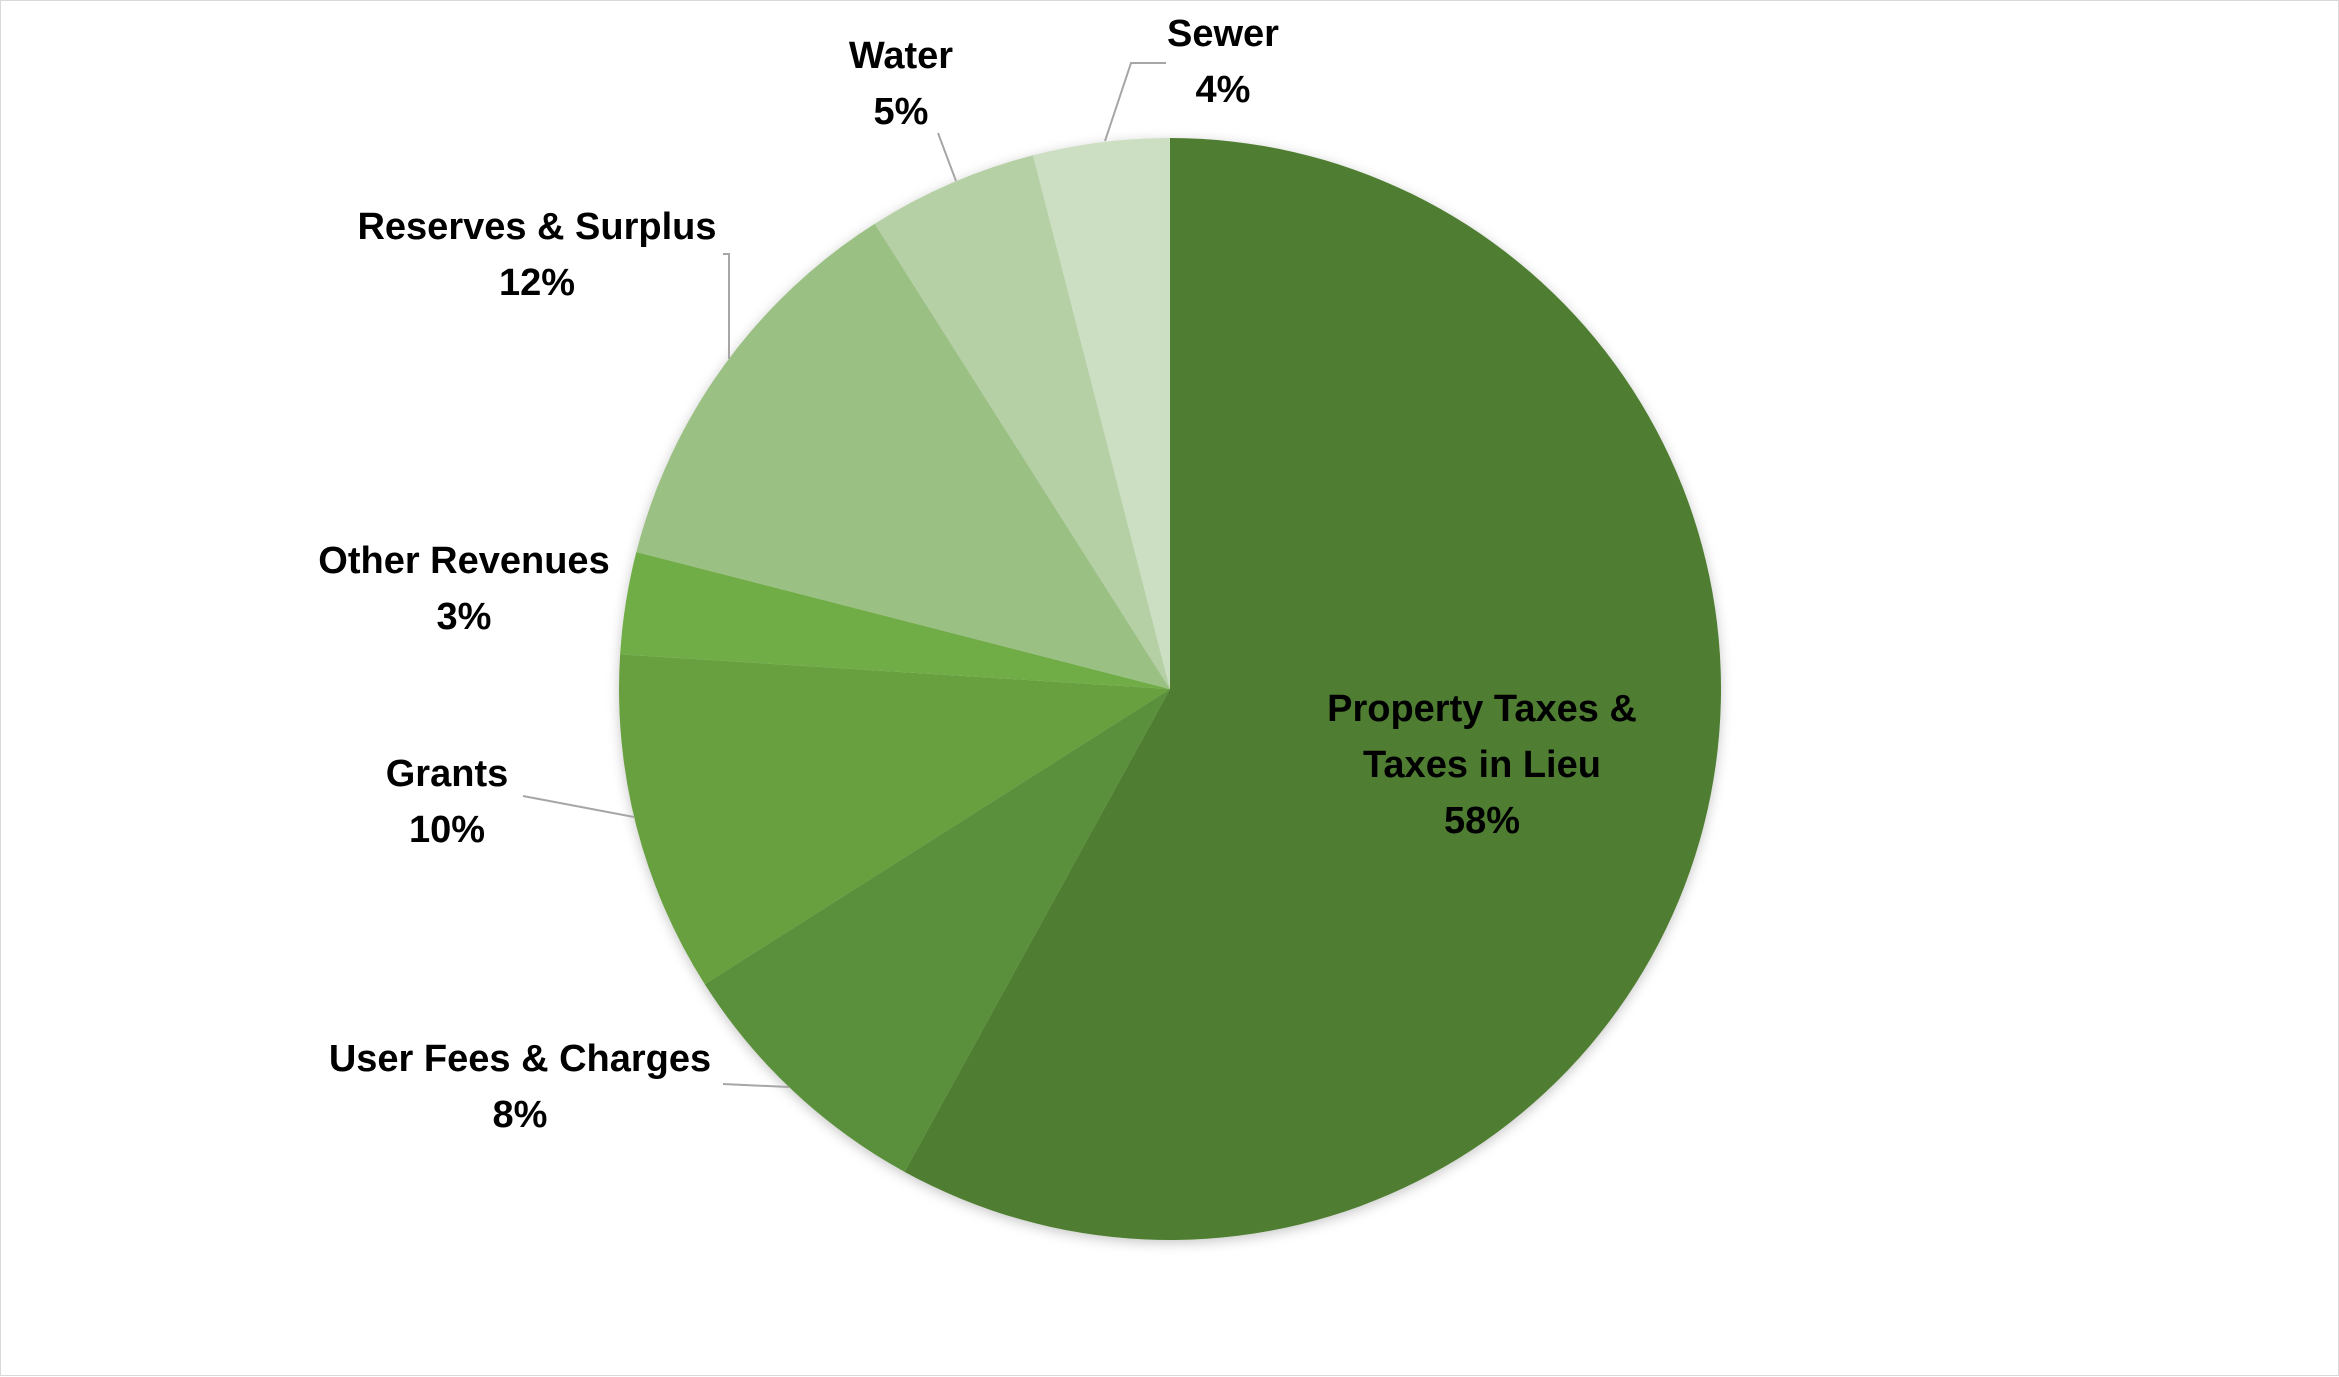 Image resolution: width=2339 pixels, height=1377 pixels. I want to click on slice-percent: 5%, so click(901, 112).